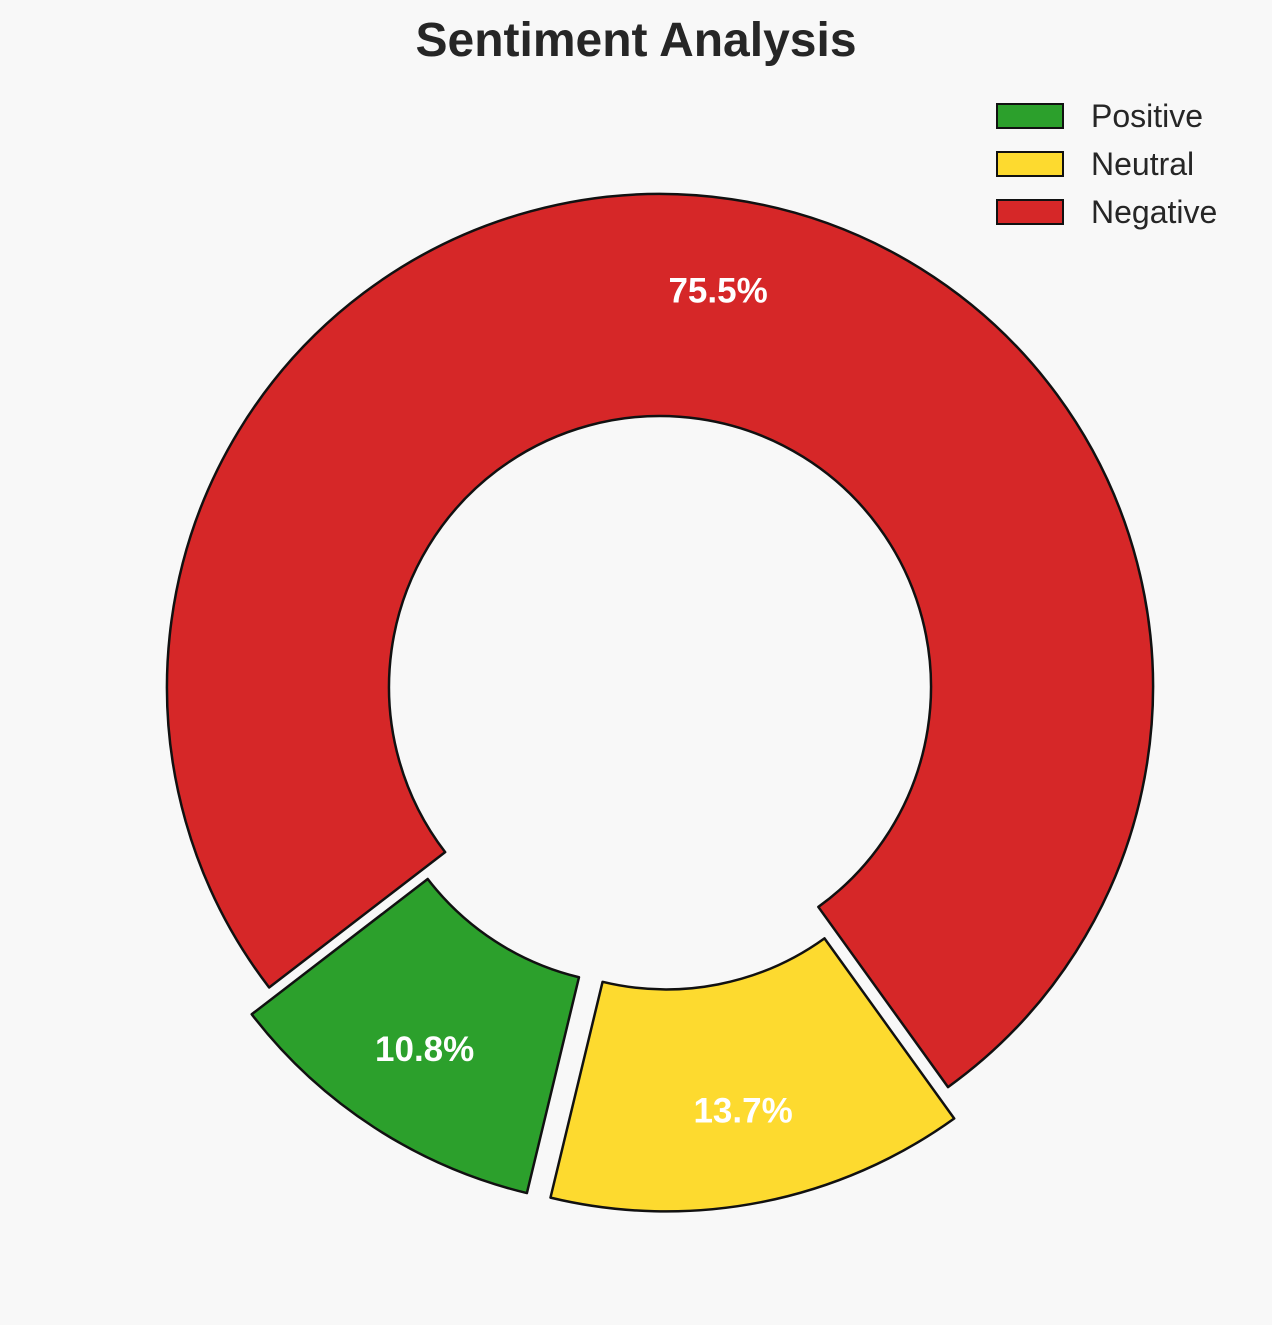  I want to click on slice-positive, so click(415, 1036).